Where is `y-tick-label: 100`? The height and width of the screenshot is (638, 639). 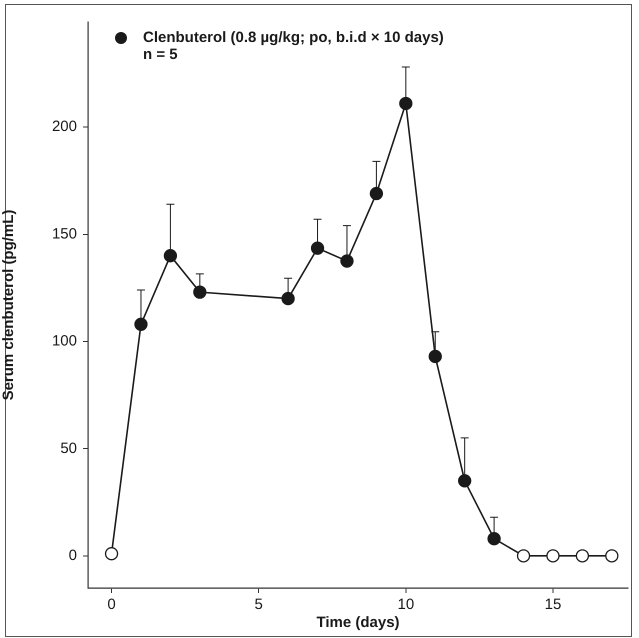 y-tick-label: 100 is located at coordinates (64, 341).